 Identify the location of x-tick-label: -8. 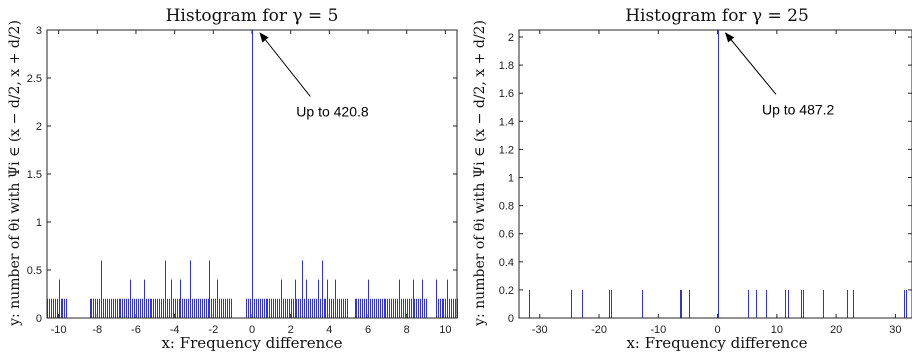
(97, 330).